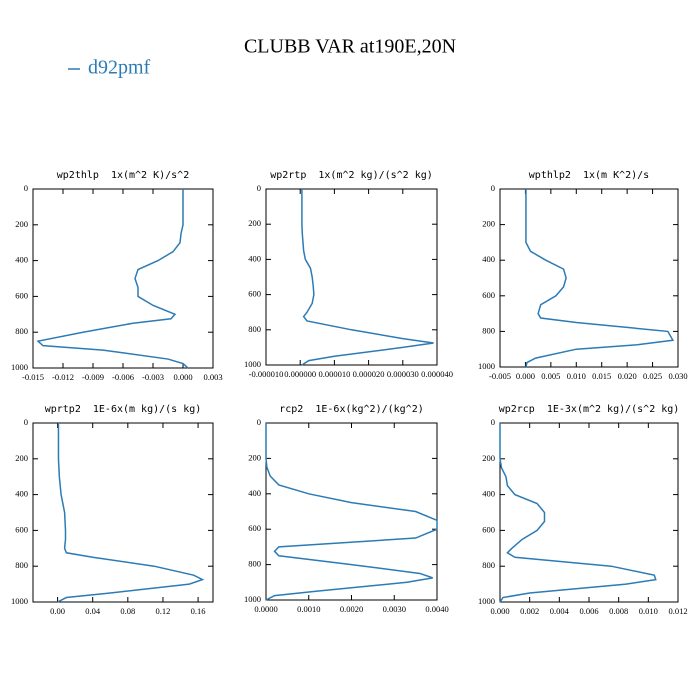  I want to click on x-tick-label: 0.006, so click(588, 611).